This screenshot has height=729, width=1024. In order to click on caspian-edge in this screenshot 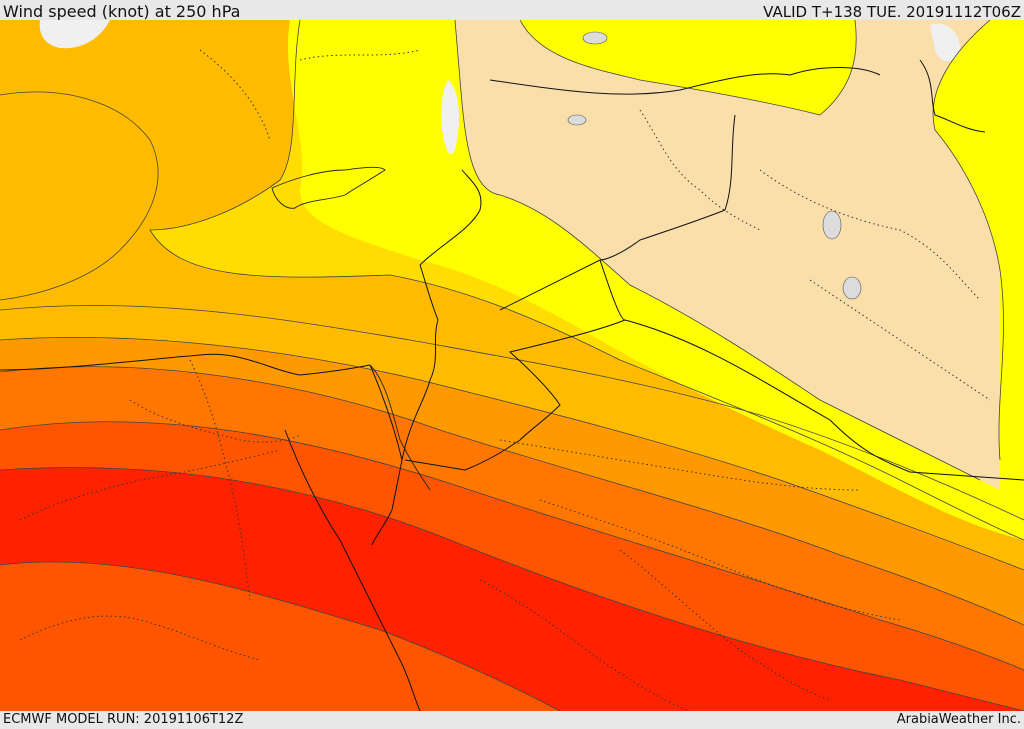, I will do `click(945, 42)`.